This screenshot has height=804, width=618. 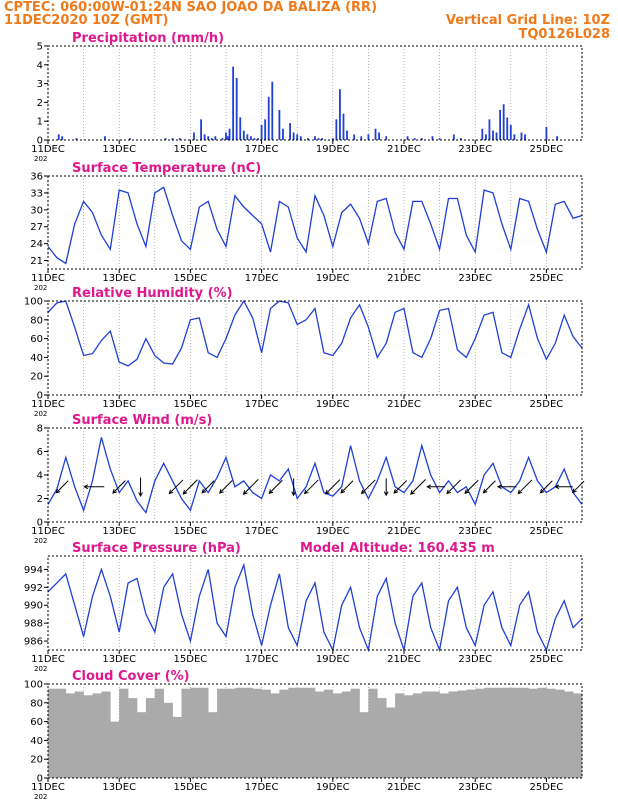 I want to click on cloud-xtick-label: 13DEC, so click(x=119, y=787).